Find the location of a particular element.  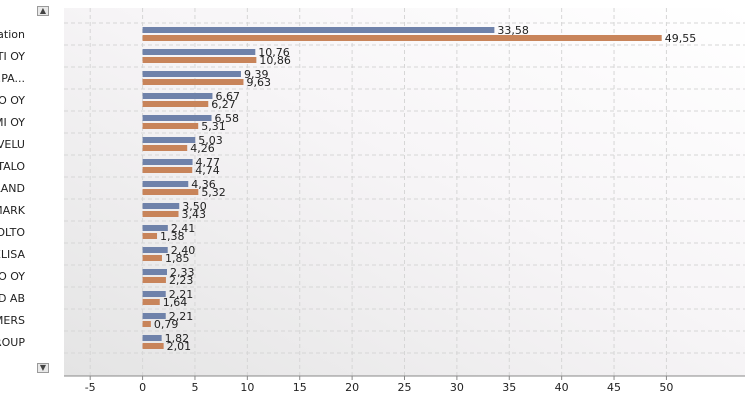

category-label: ...ROUP is located at coordinates (12, 342).